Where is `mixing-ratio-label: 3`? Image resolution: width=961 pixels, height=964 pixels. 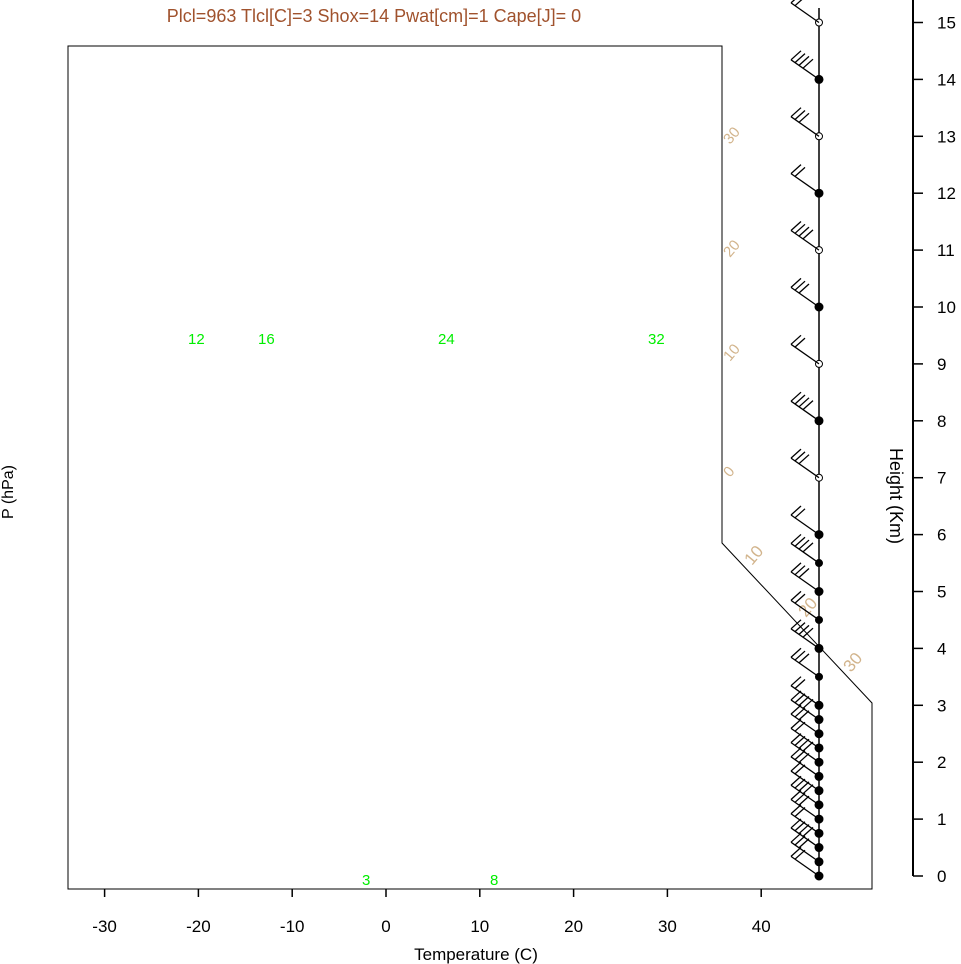 mixing-ratio-label: 3 is located at coordinates (366, 880).